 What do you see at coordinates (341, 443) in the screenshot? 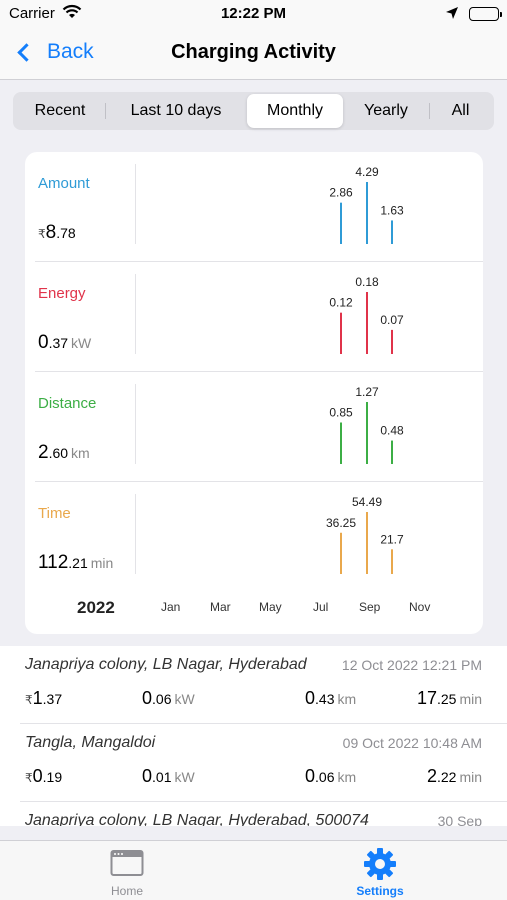
I see `bar-distance-aug` at bounding box center [341, 443].